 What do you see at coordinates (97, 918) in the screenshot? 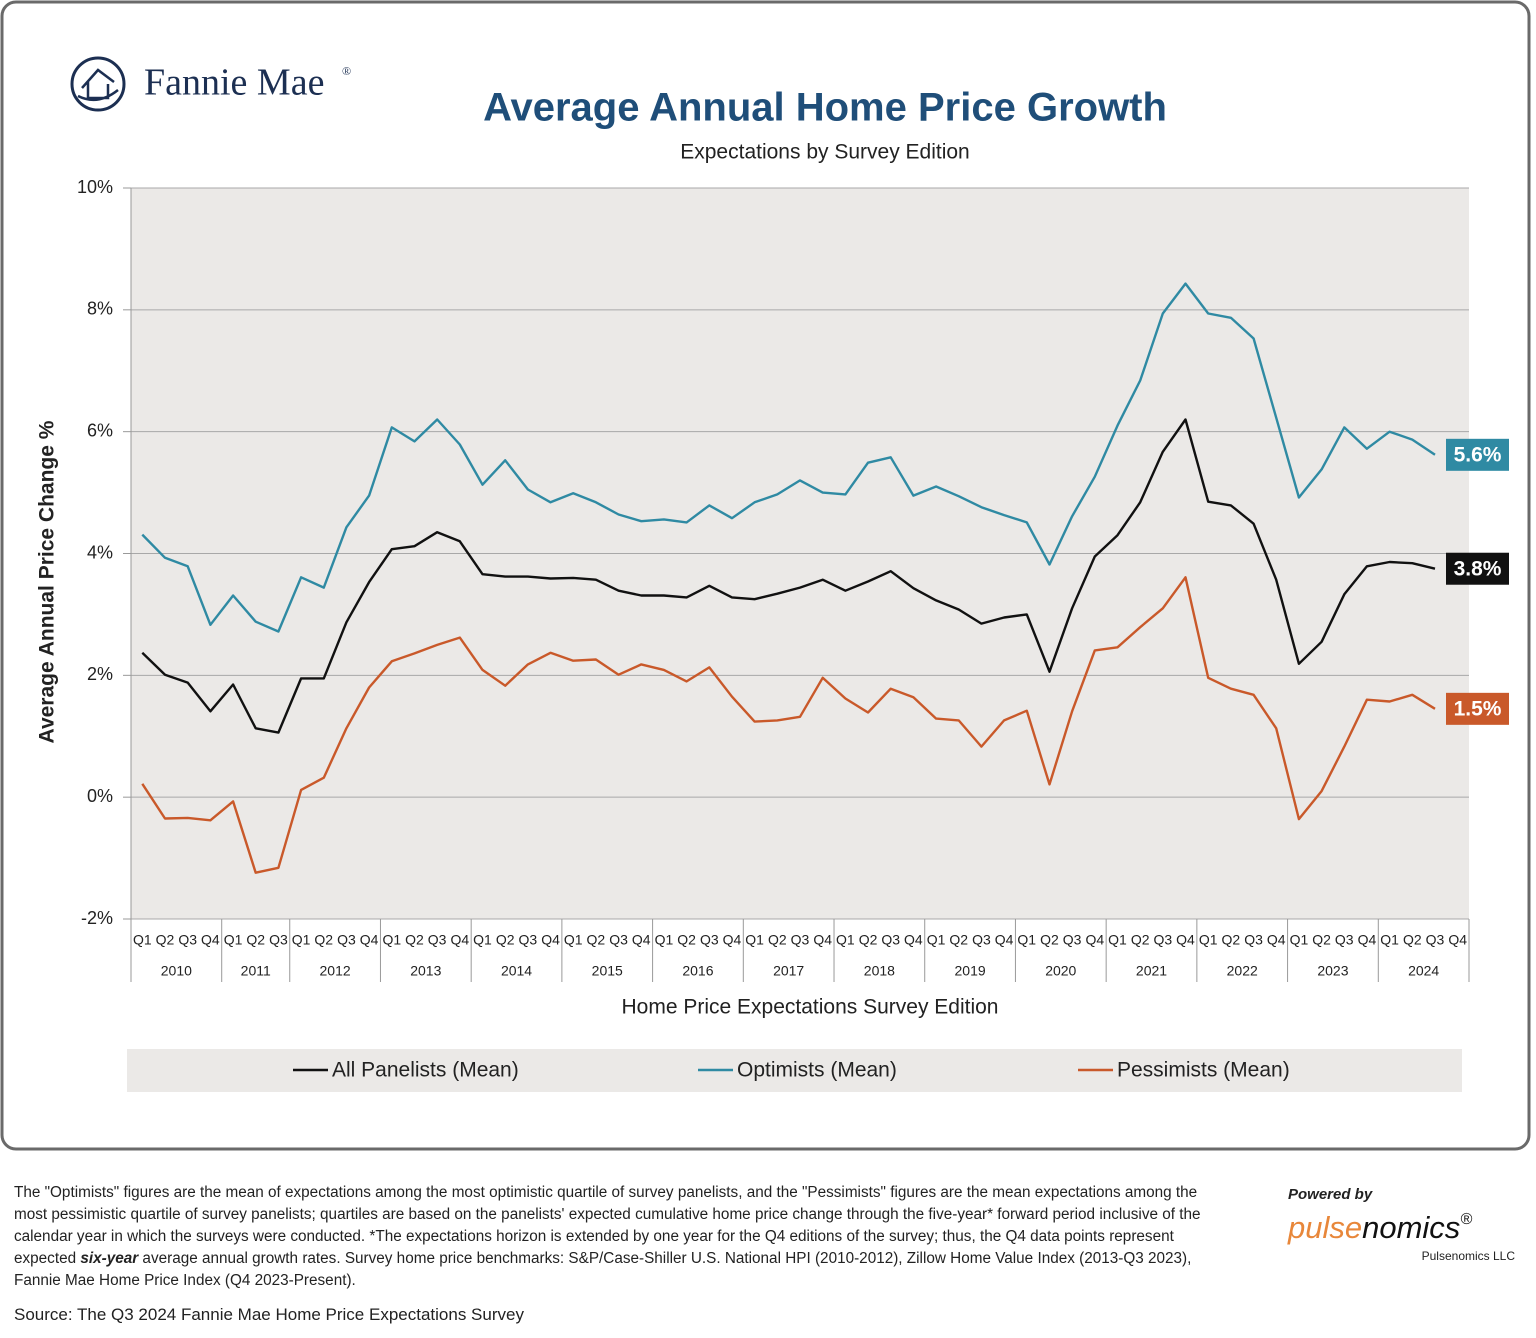
I see `y-tick-label: -2%` at bounding box center [97, 918].